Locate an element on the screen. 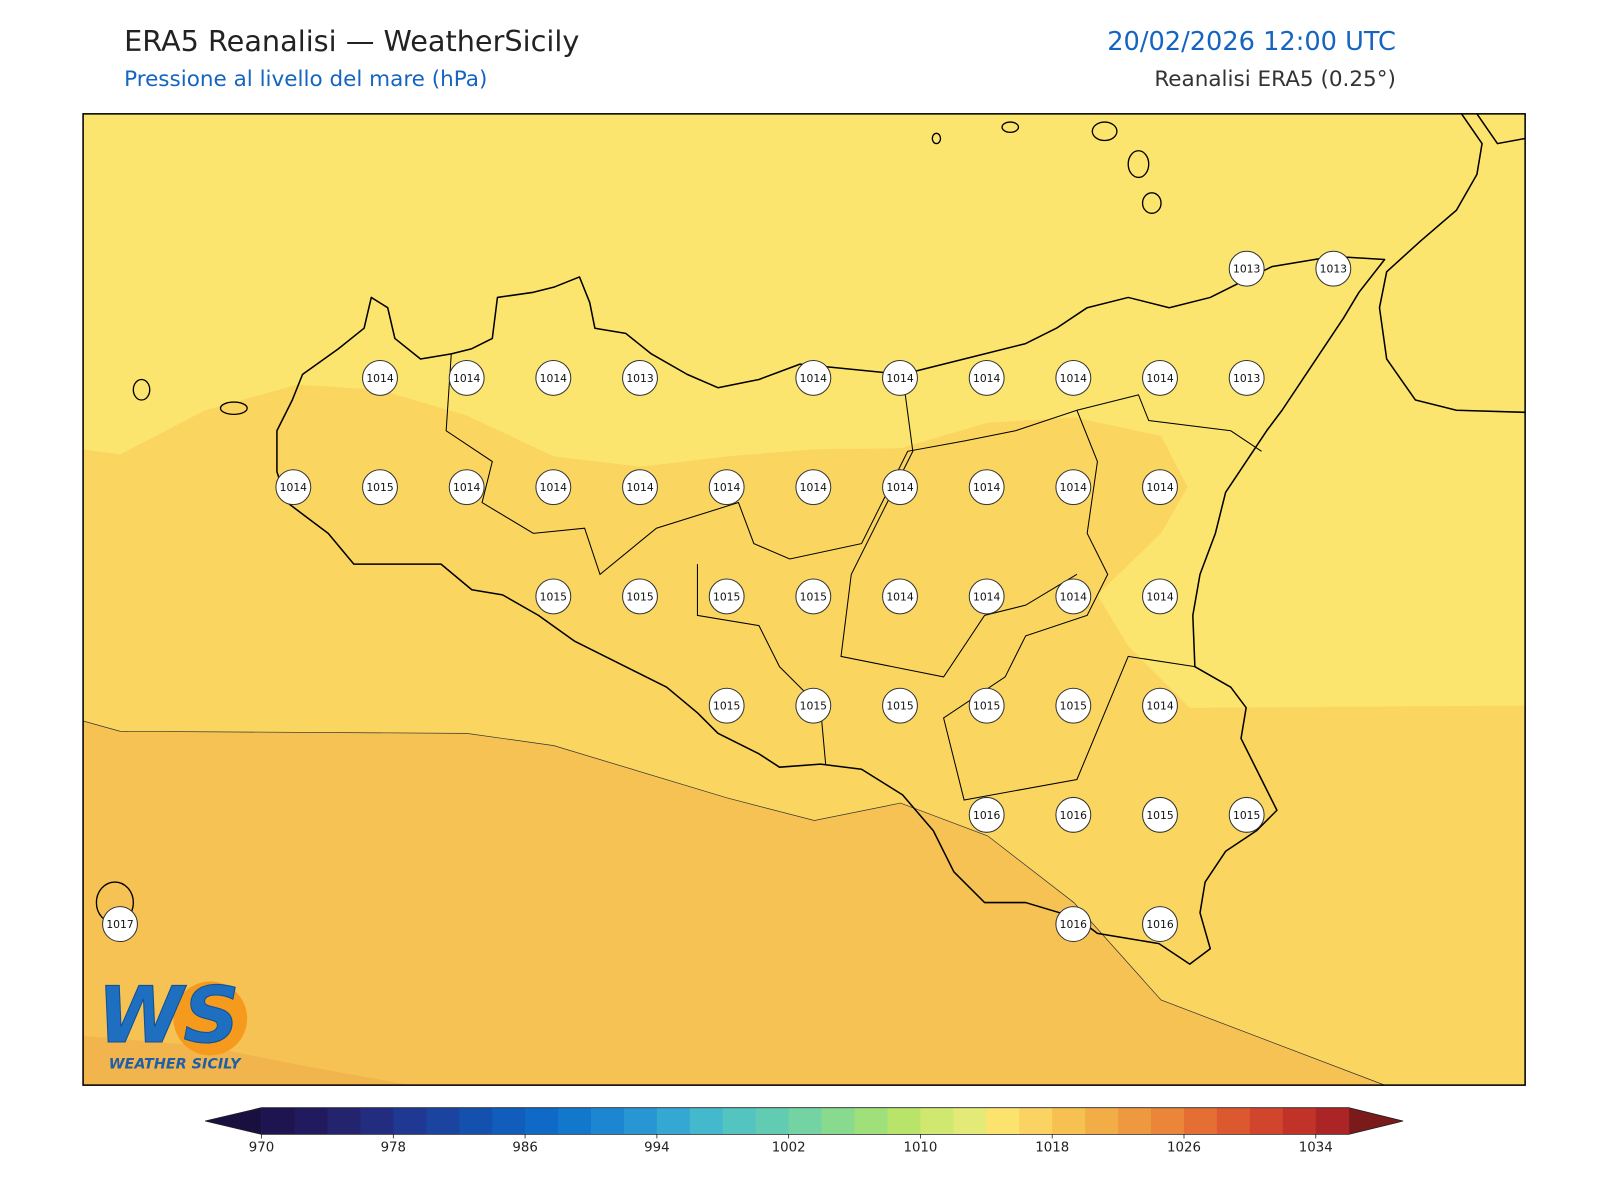  logo: WS WEATHER SICILY is located at coordinates (172, 1021).